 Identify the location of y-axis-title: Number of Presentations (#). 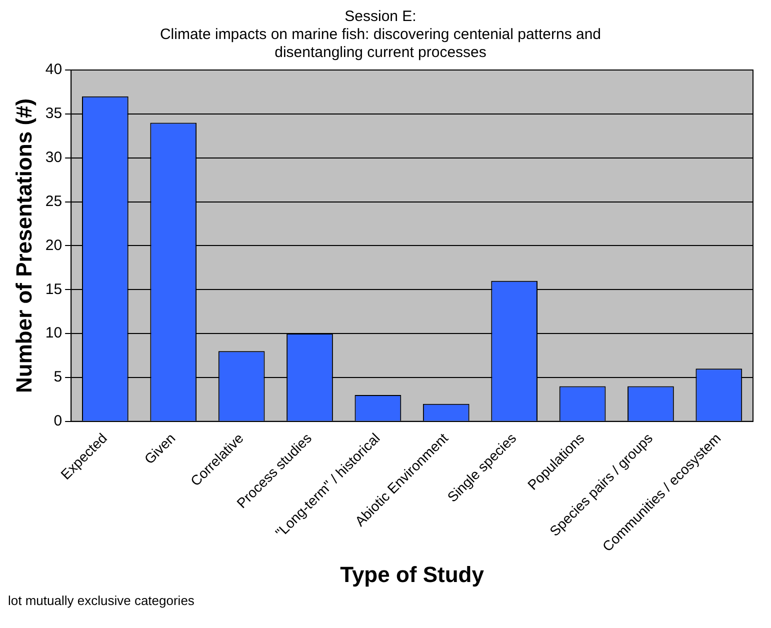
(23, 245).